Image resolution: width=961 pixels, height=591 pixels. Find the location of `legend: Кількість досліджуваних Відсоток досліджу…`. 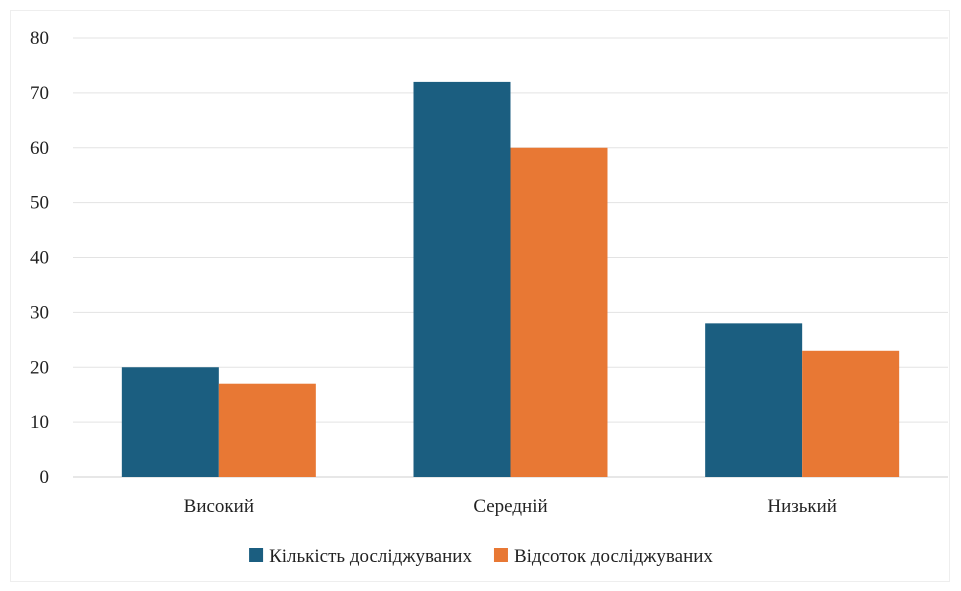

legend: Кількість досліджуваних Відсоток досліджу… is located at coordinates (481, 556).